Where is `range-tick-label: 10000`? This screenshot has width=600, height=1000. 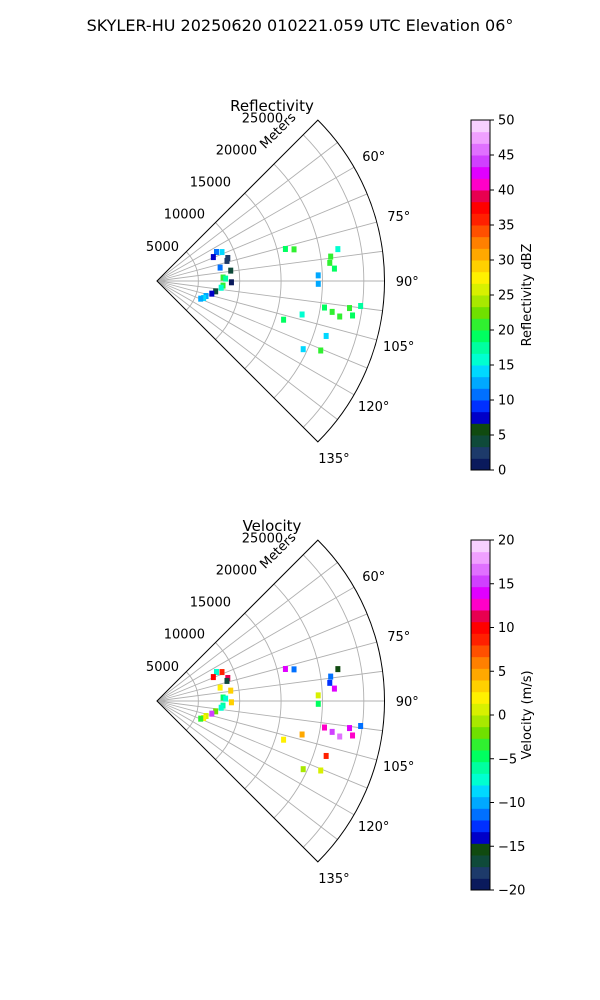
range-tick-label: 10000 is located at coordinates (184, 635).